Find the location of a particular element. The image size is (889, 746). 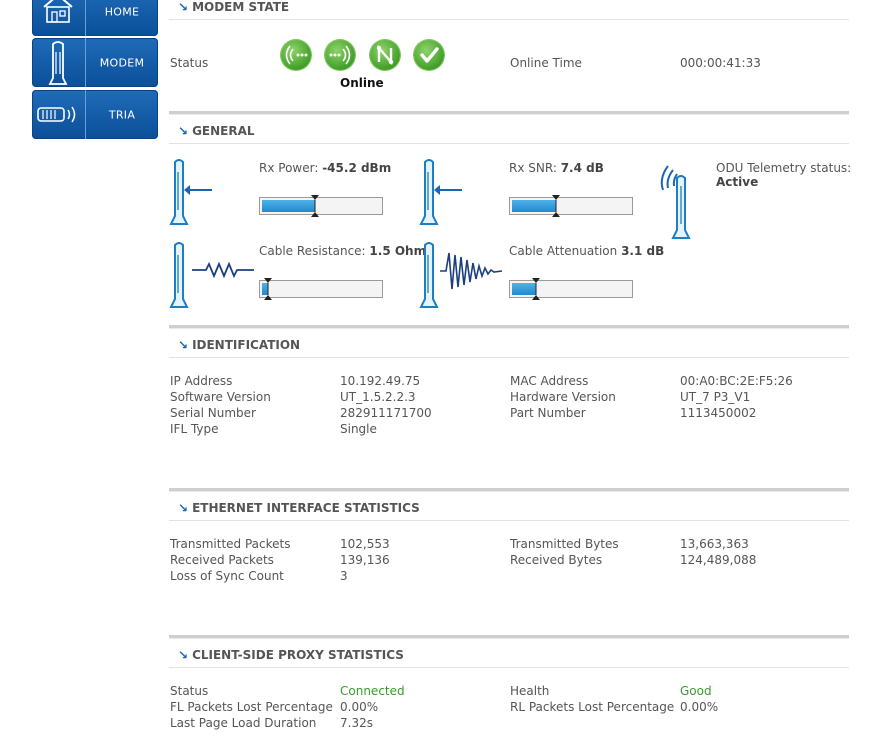

tx-packets-label: Transmitted Packets is located at coordinates (230, 544).